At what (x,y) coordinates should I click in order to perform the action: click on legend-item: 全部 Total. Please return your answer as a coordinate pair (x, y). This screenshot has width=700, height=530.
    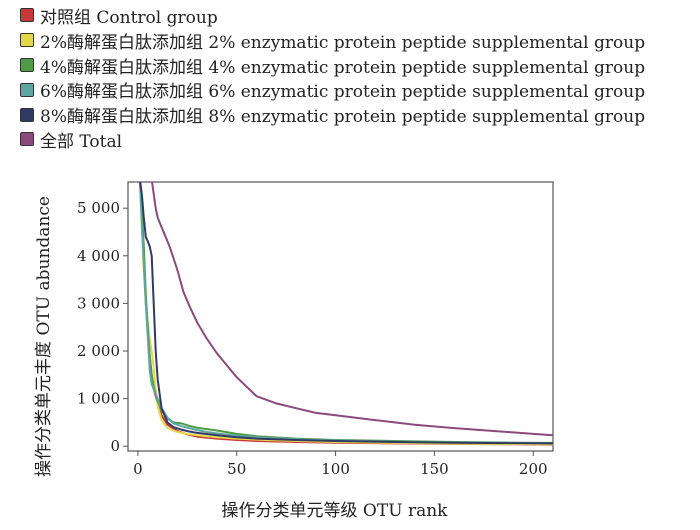
    Looking at the image, I should click on (332, 139).